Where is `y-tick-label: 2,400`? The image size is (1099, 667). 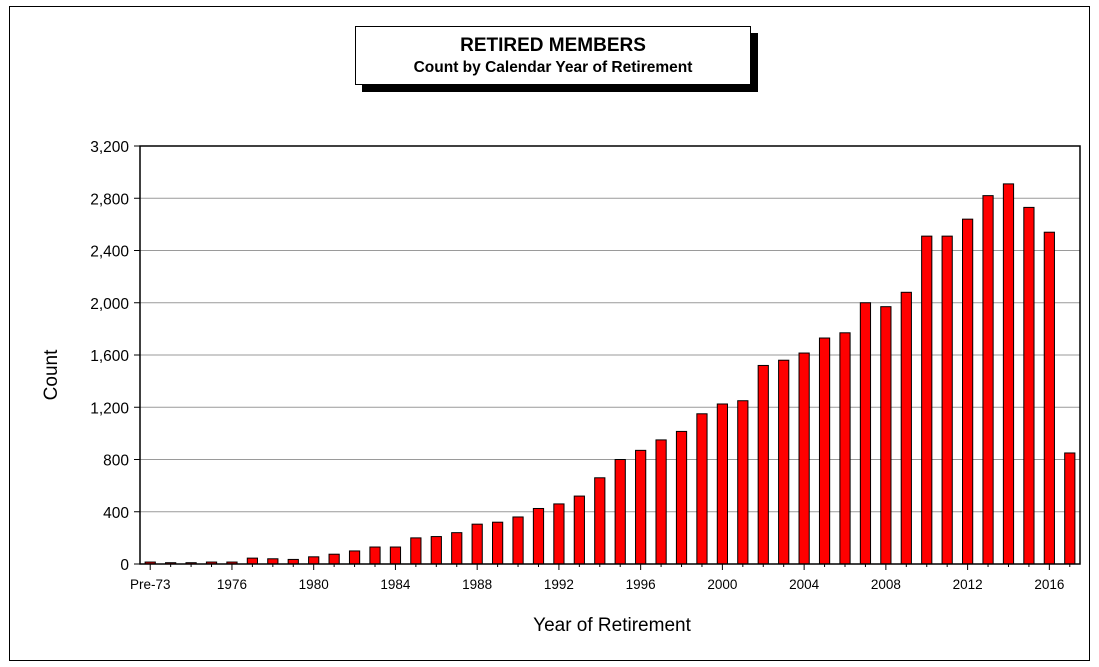 y-tick-label: 2,400 is located at coordinates (109, 252).